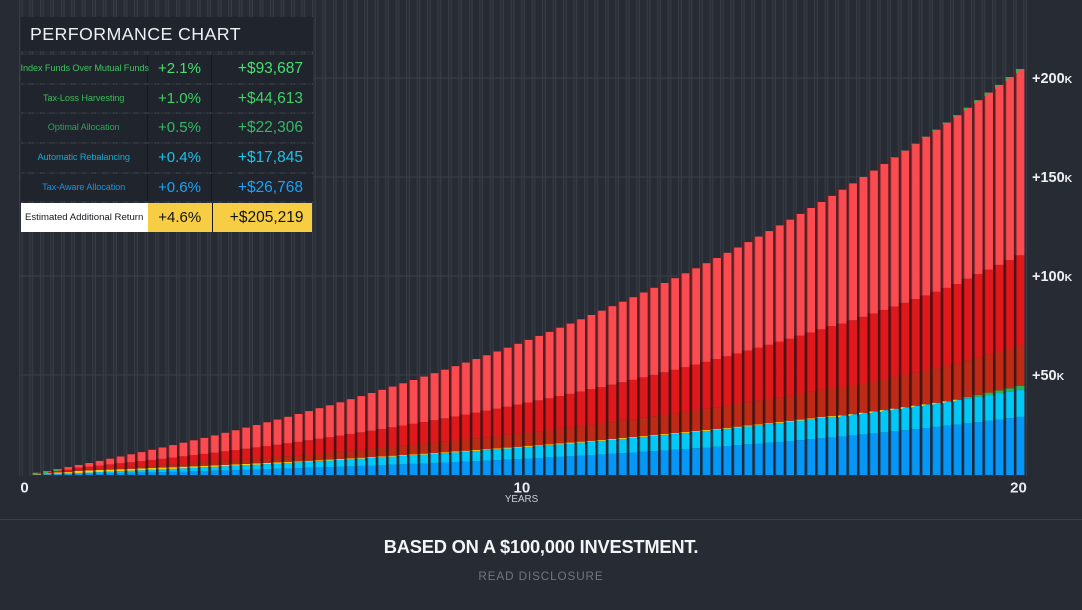 The image size is (1082, 610). What do you see at coordinates (1018, 488) in the screenshot?
I see `svg-text: 20` at bounding box center [1018, 488].